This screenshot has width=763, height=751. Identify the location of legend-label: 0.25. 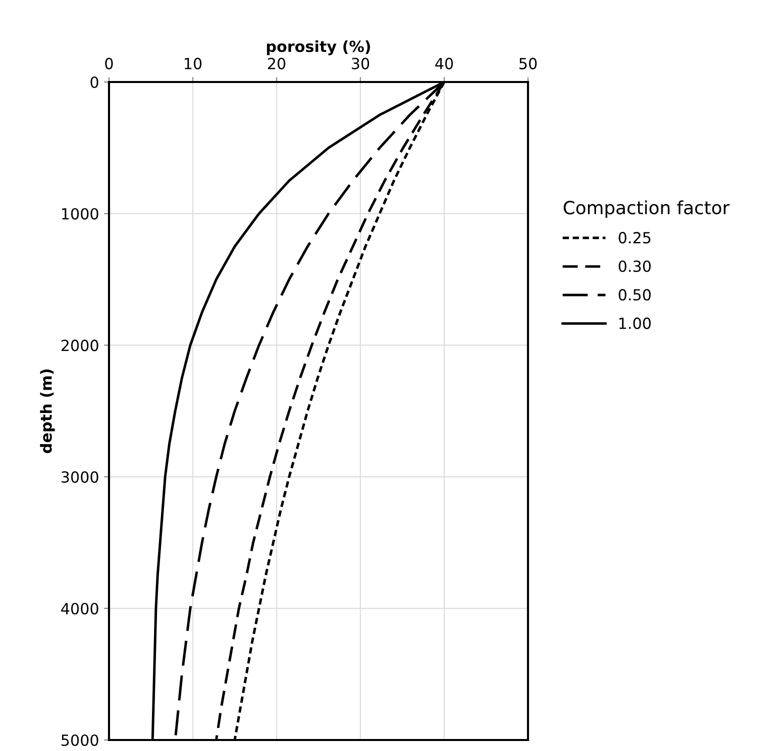
(634, 238).